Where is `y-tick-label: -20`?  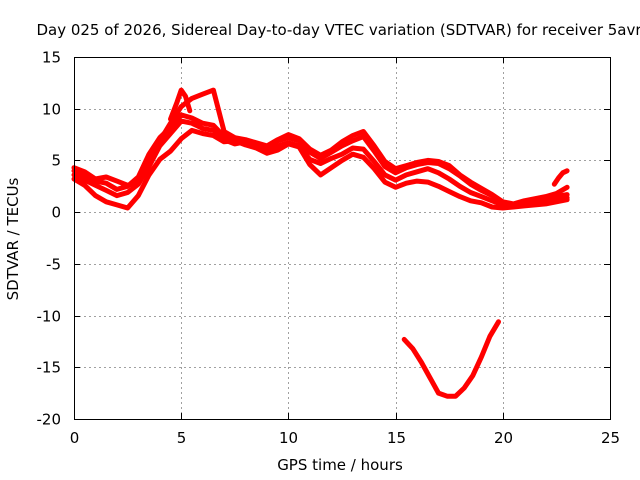 y-tick-label: -20 is located at coordinates (49, 420).